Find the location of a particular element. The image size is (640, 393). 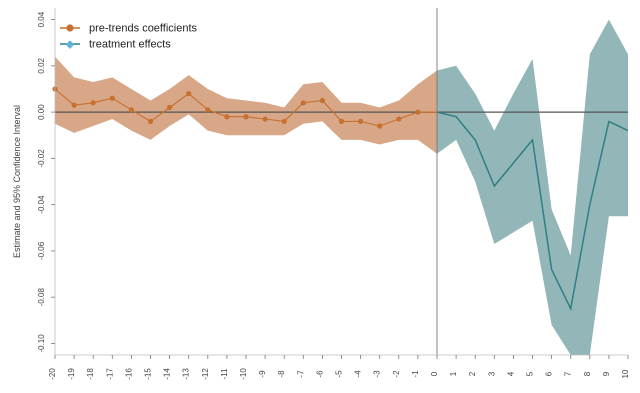

y-tick-label: -0.02 is located at coordinates (41, 158).